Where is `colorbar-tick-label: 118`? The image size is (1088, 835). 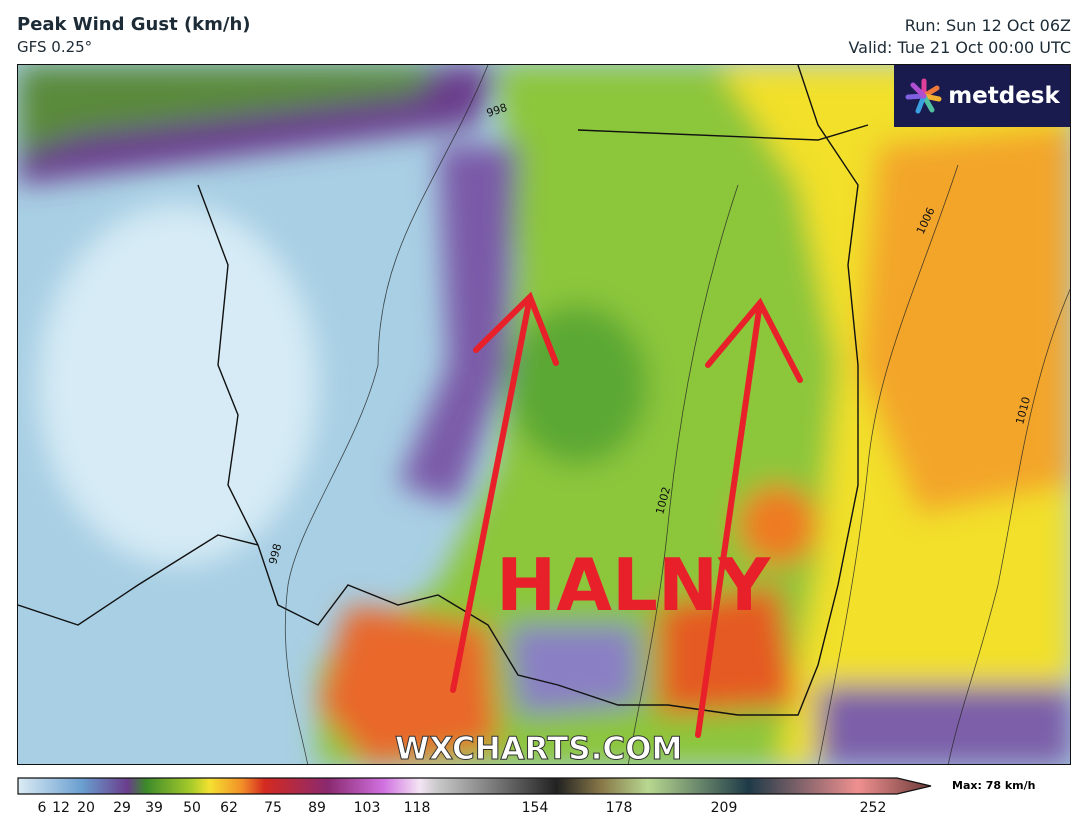 colorbar-tick-label: 118 is located at coordinates (417, 808).